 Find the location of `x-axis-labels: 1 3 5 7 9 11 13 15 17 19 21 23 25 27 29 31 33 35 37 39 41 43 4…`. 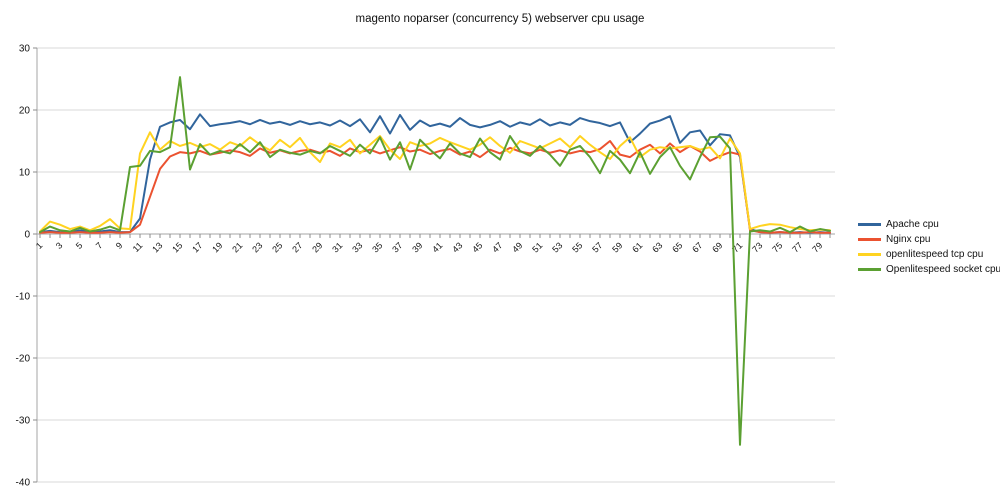

x-axis-labels: 1 3 5 7 9 11 13 15 17 19 21 23 25 27 29 31 33 35 37 39 41 43 4… is located at coordinates (429, 247).